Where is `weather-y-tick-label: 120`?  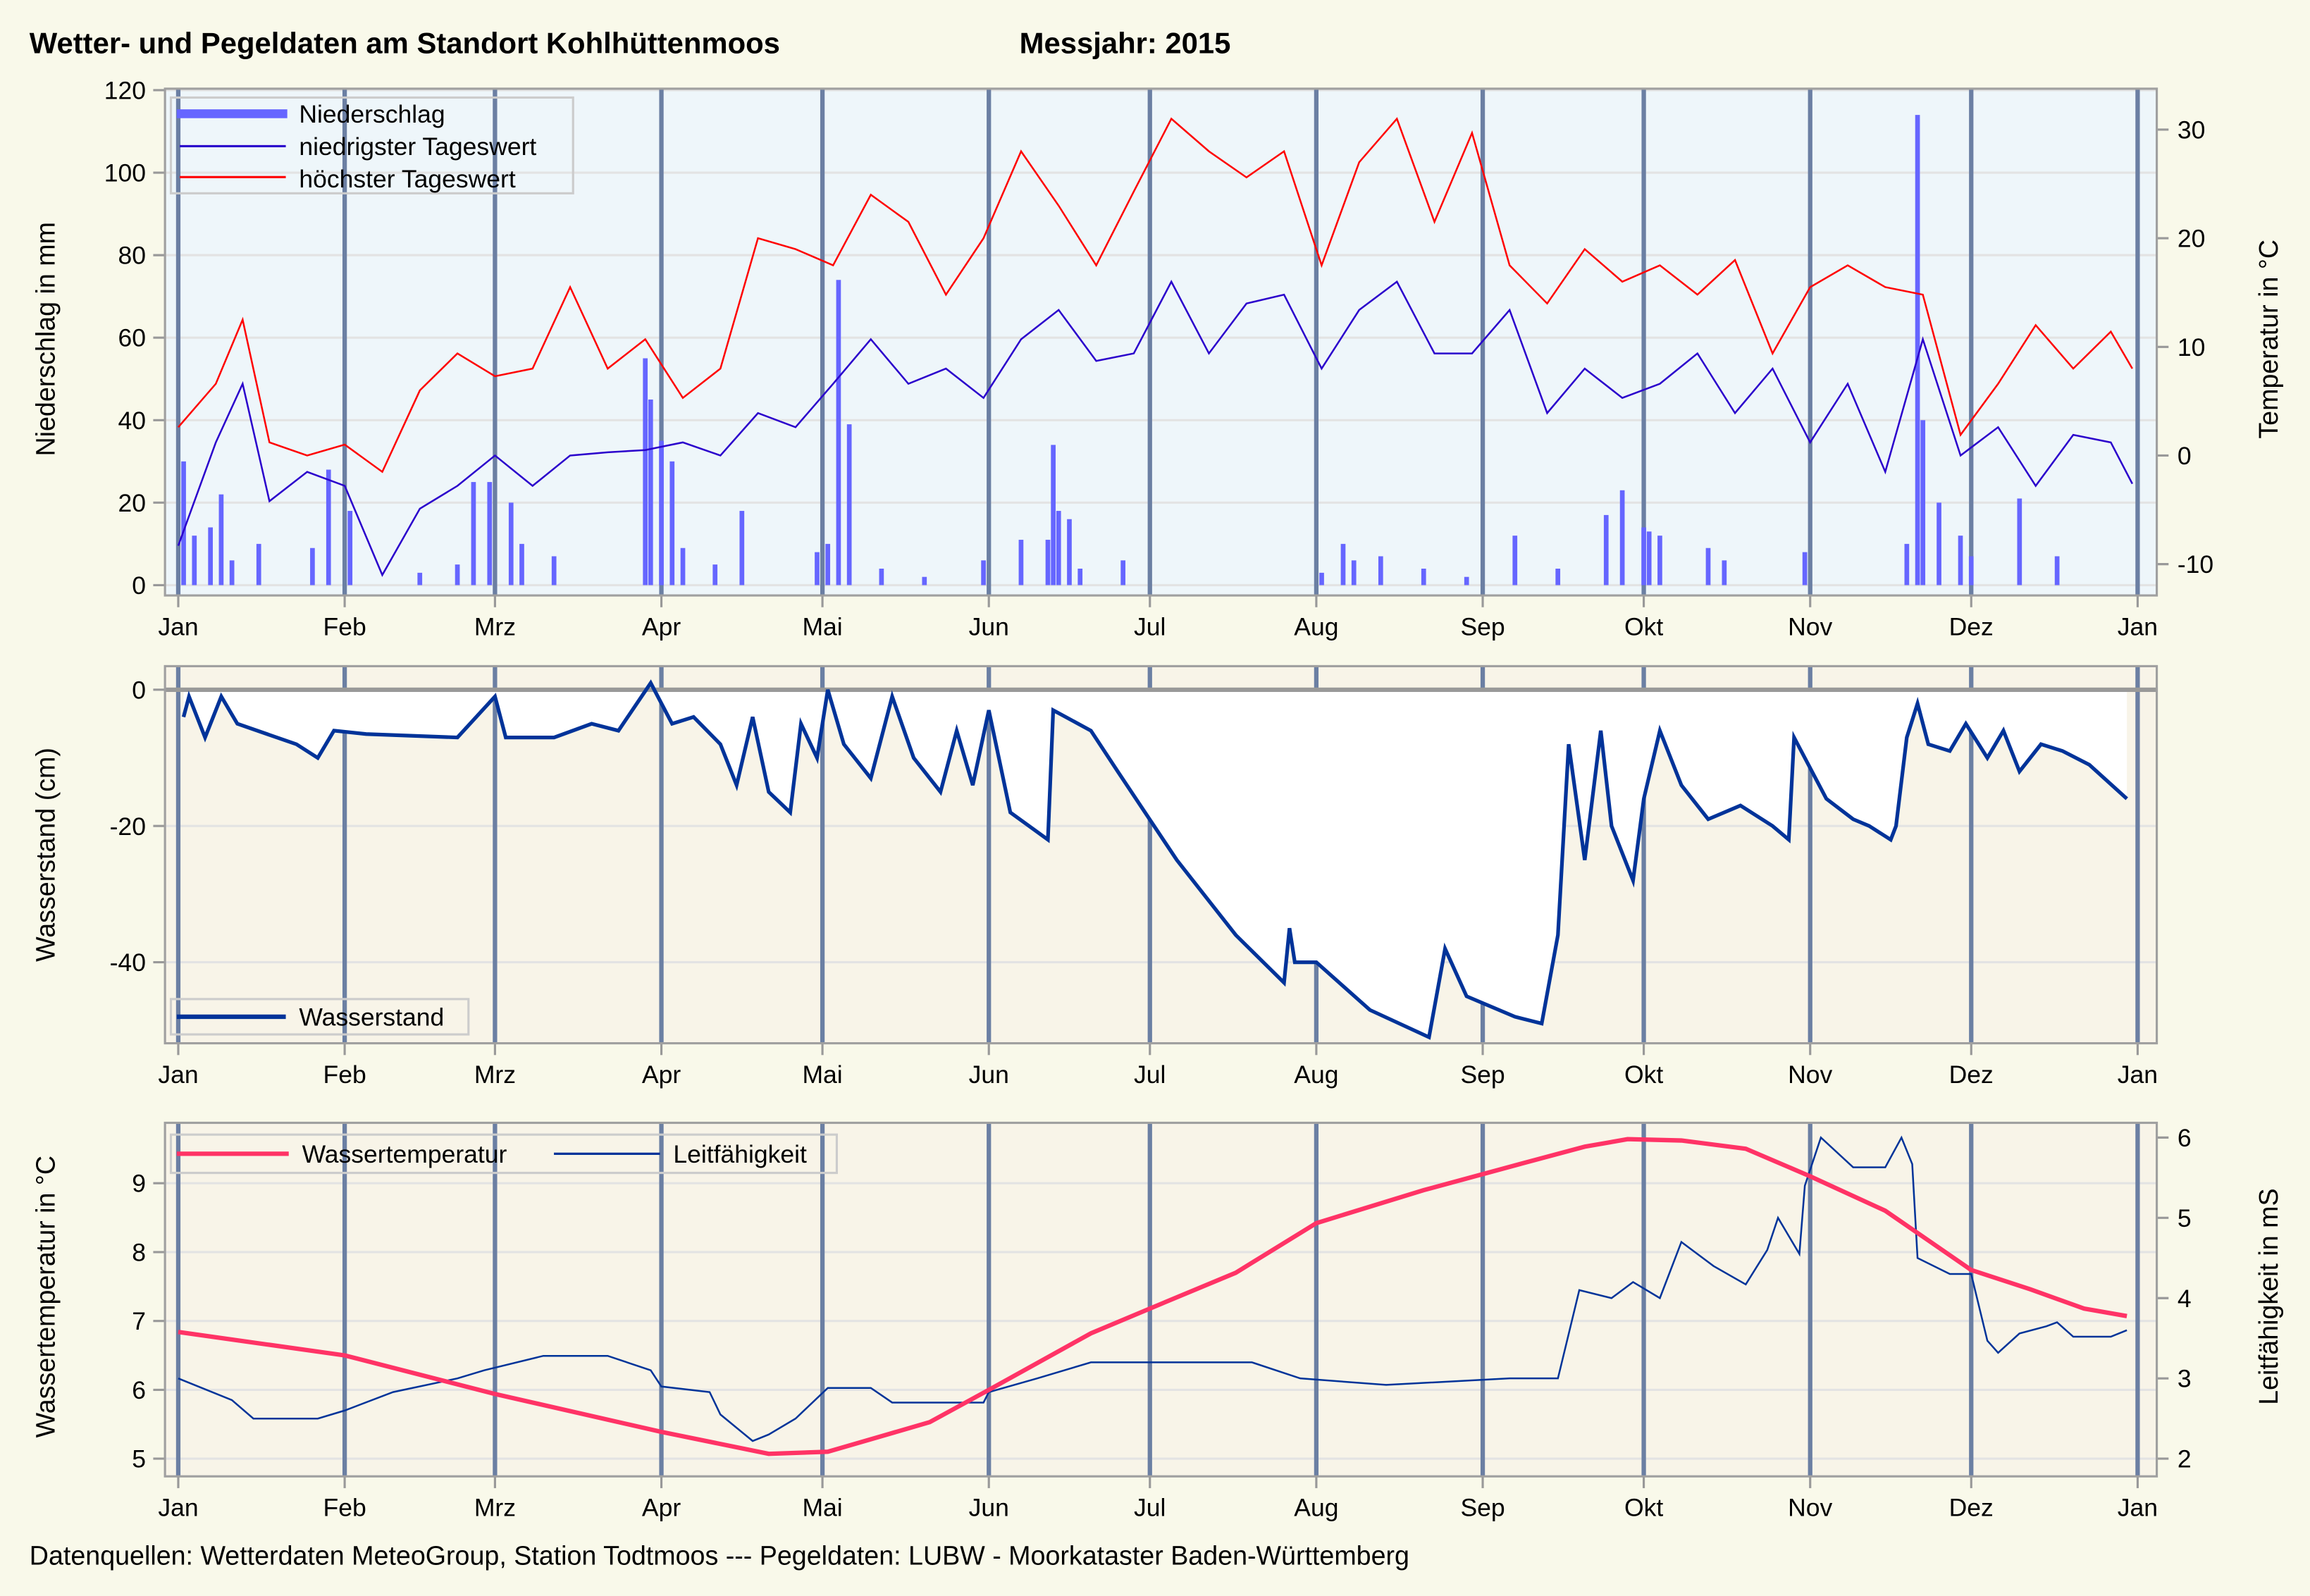 weather-y-tick-label: 120 is located at coordinates (125, 91).